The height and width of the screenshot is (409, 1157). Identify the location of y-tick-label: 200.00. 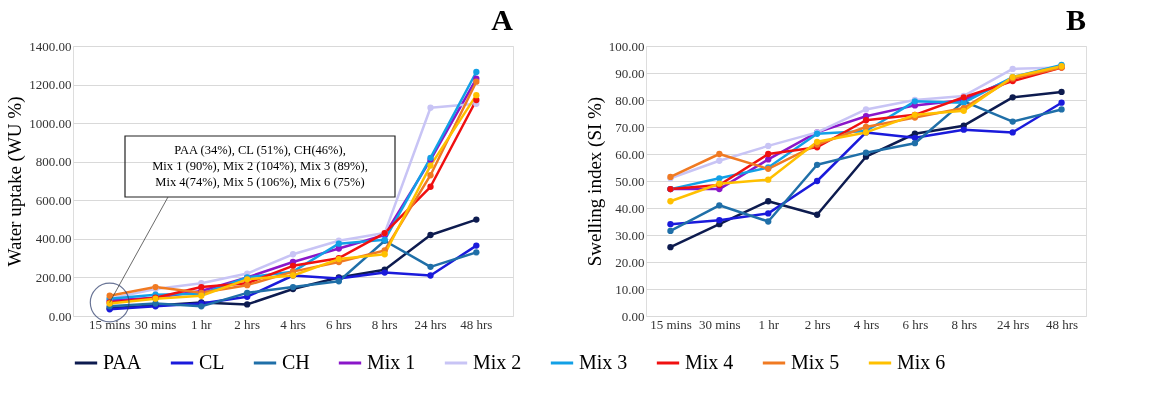
(53, 277).